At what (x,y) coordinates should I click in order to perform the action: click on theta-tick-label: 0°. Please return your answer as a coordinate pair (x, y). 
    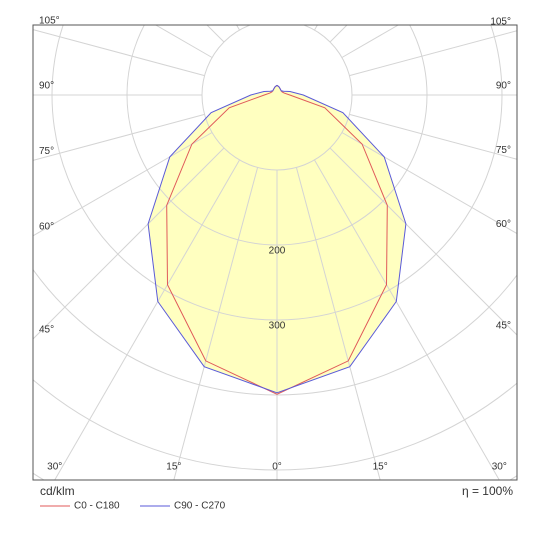
    Looking at the image, I should click on (277, 467).